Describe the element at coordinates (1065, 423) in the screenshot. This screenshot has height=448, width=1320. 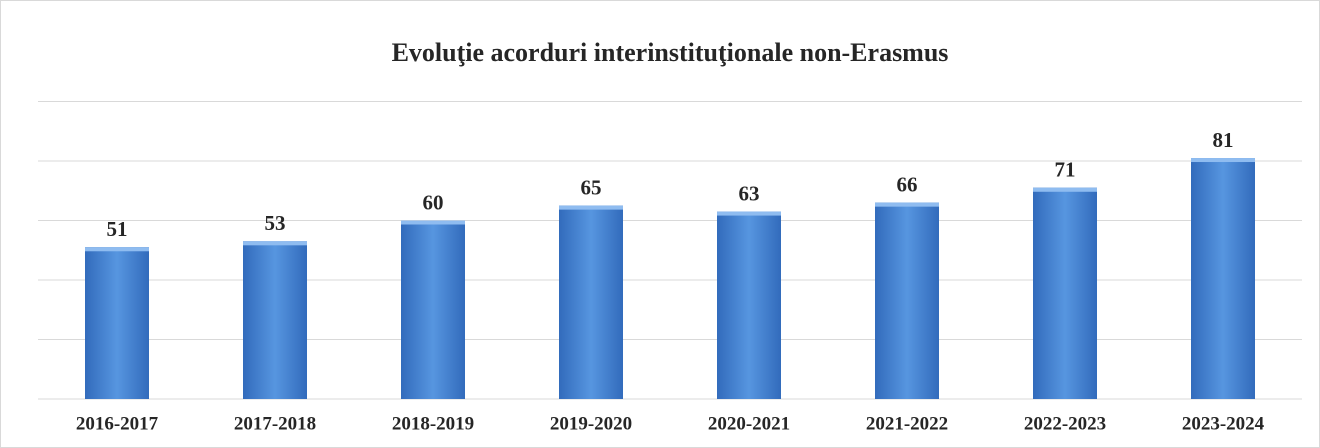
I see `x-tick-label: 2022-2023` at that location.